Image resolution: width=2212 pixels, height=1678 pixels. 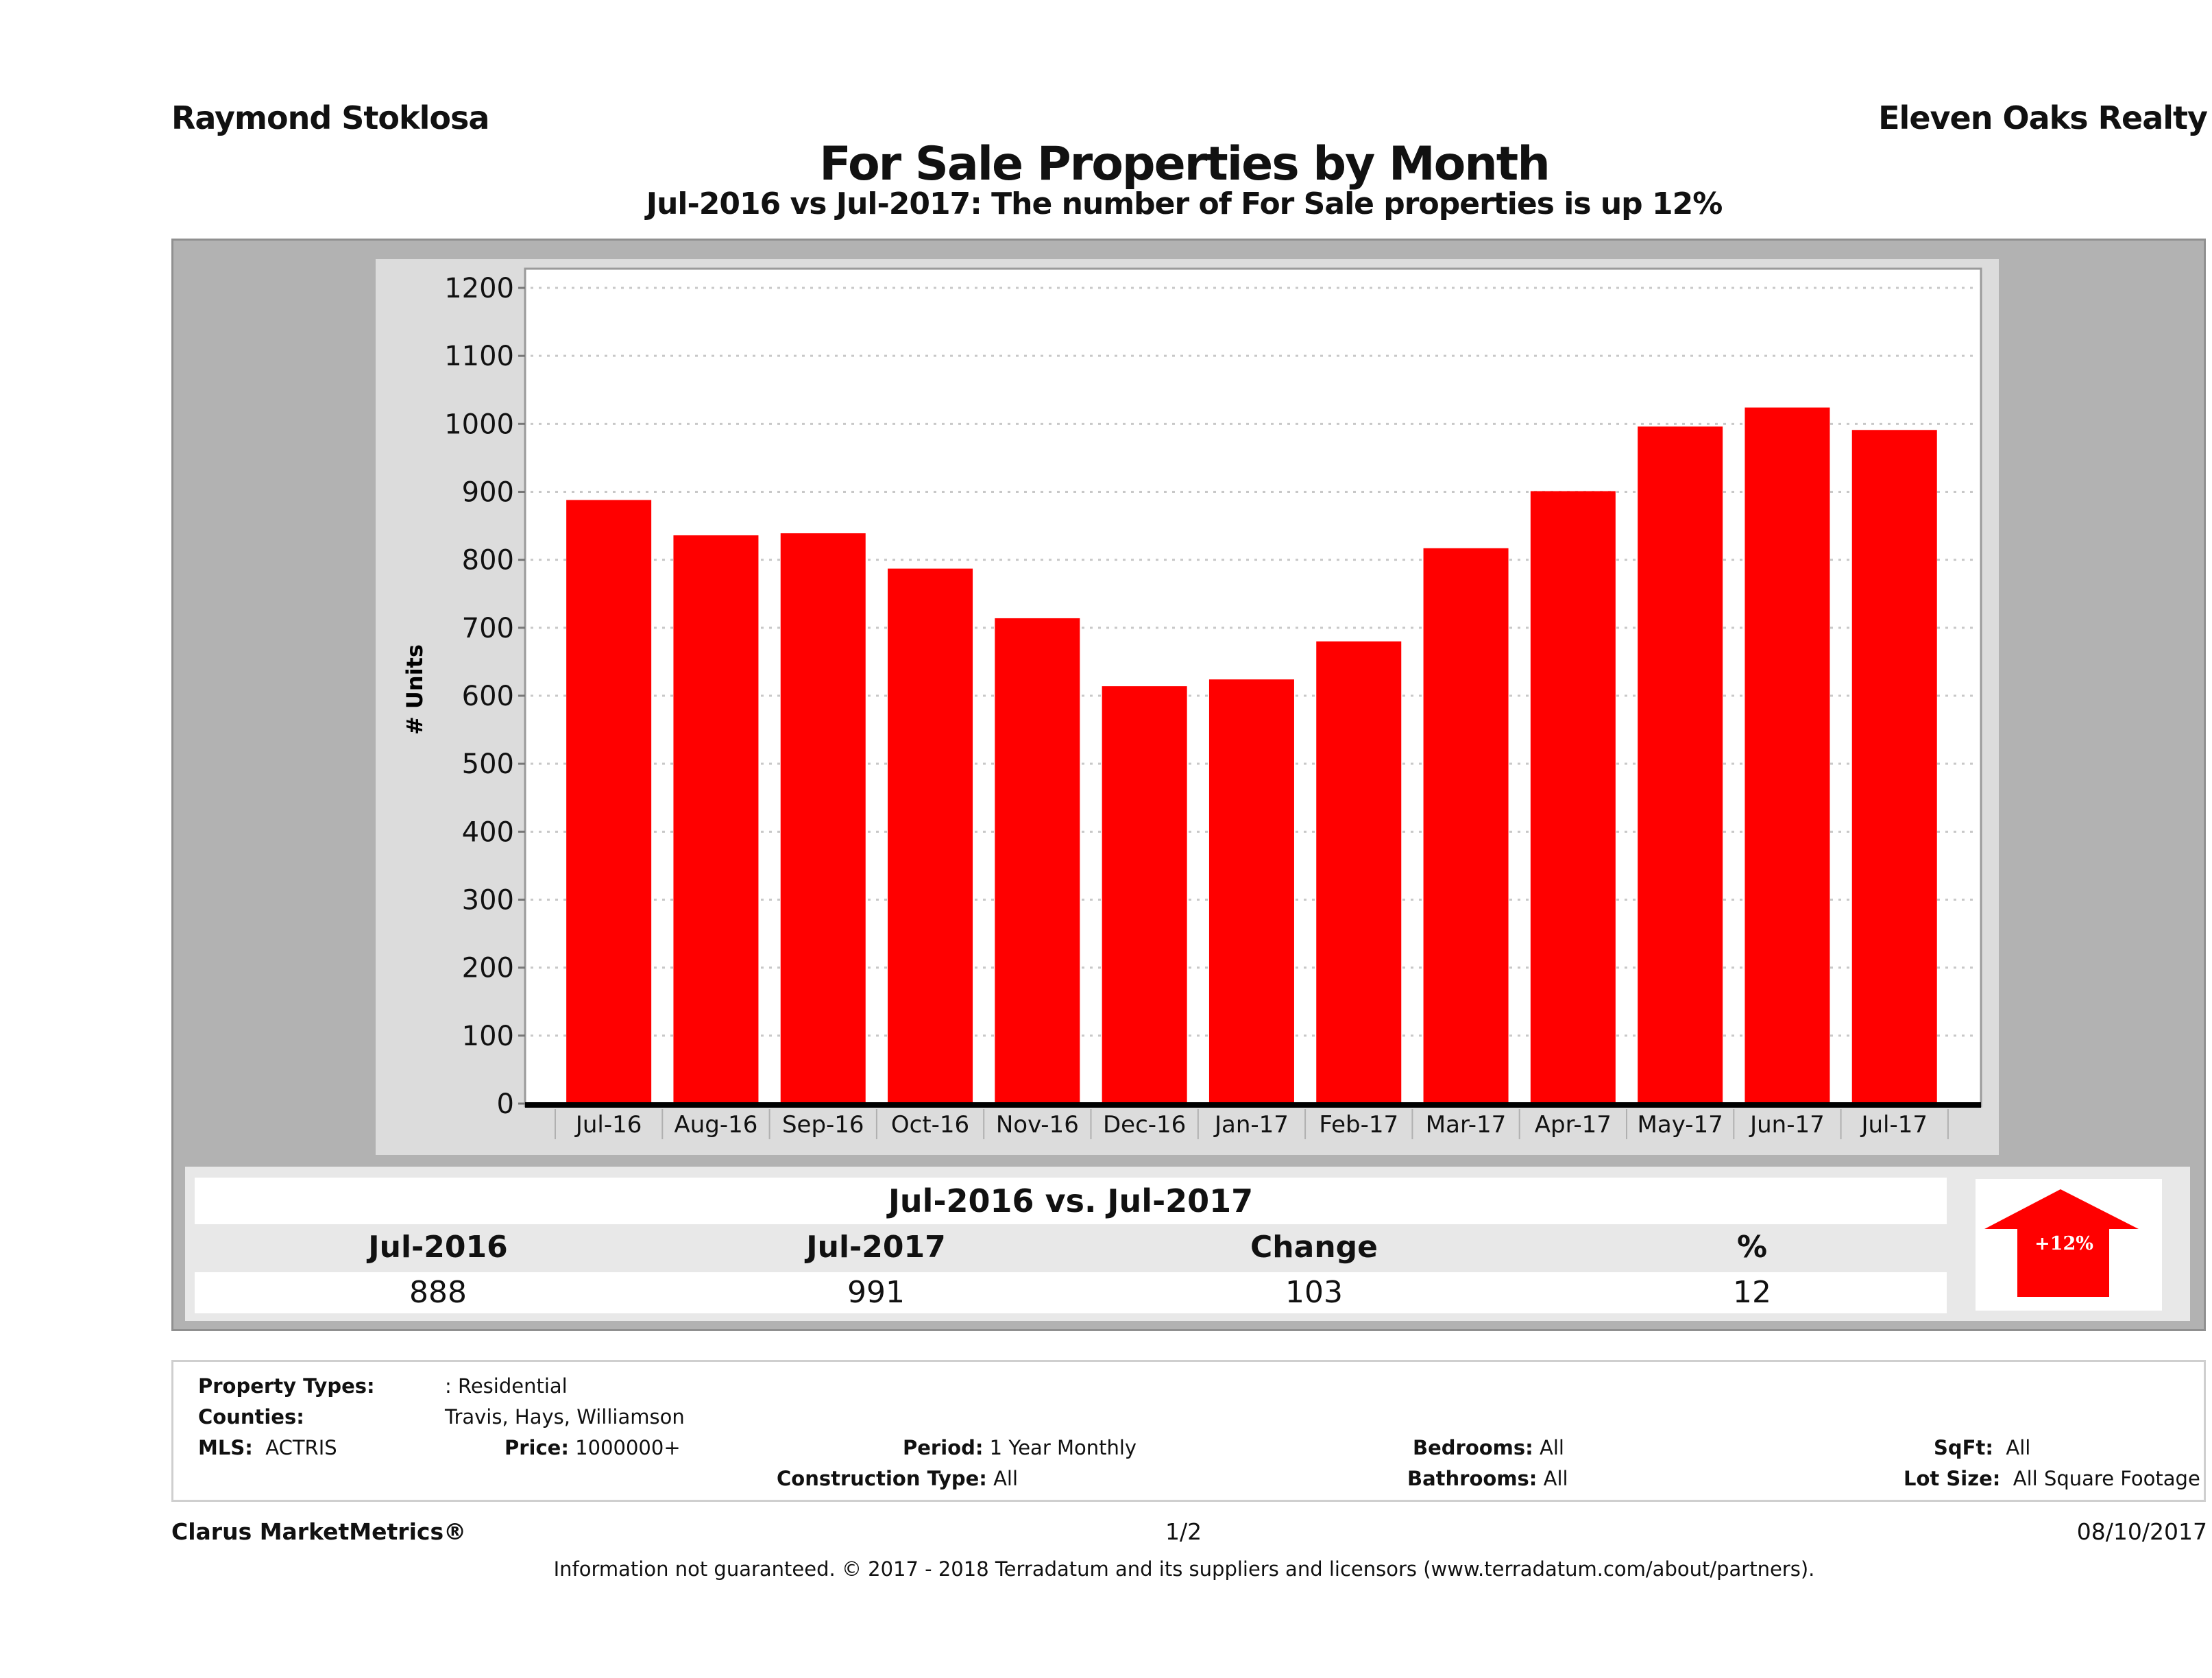 I want to click on bathrooms-field: Bathrooms: All, so click(x=1488, y=1478).